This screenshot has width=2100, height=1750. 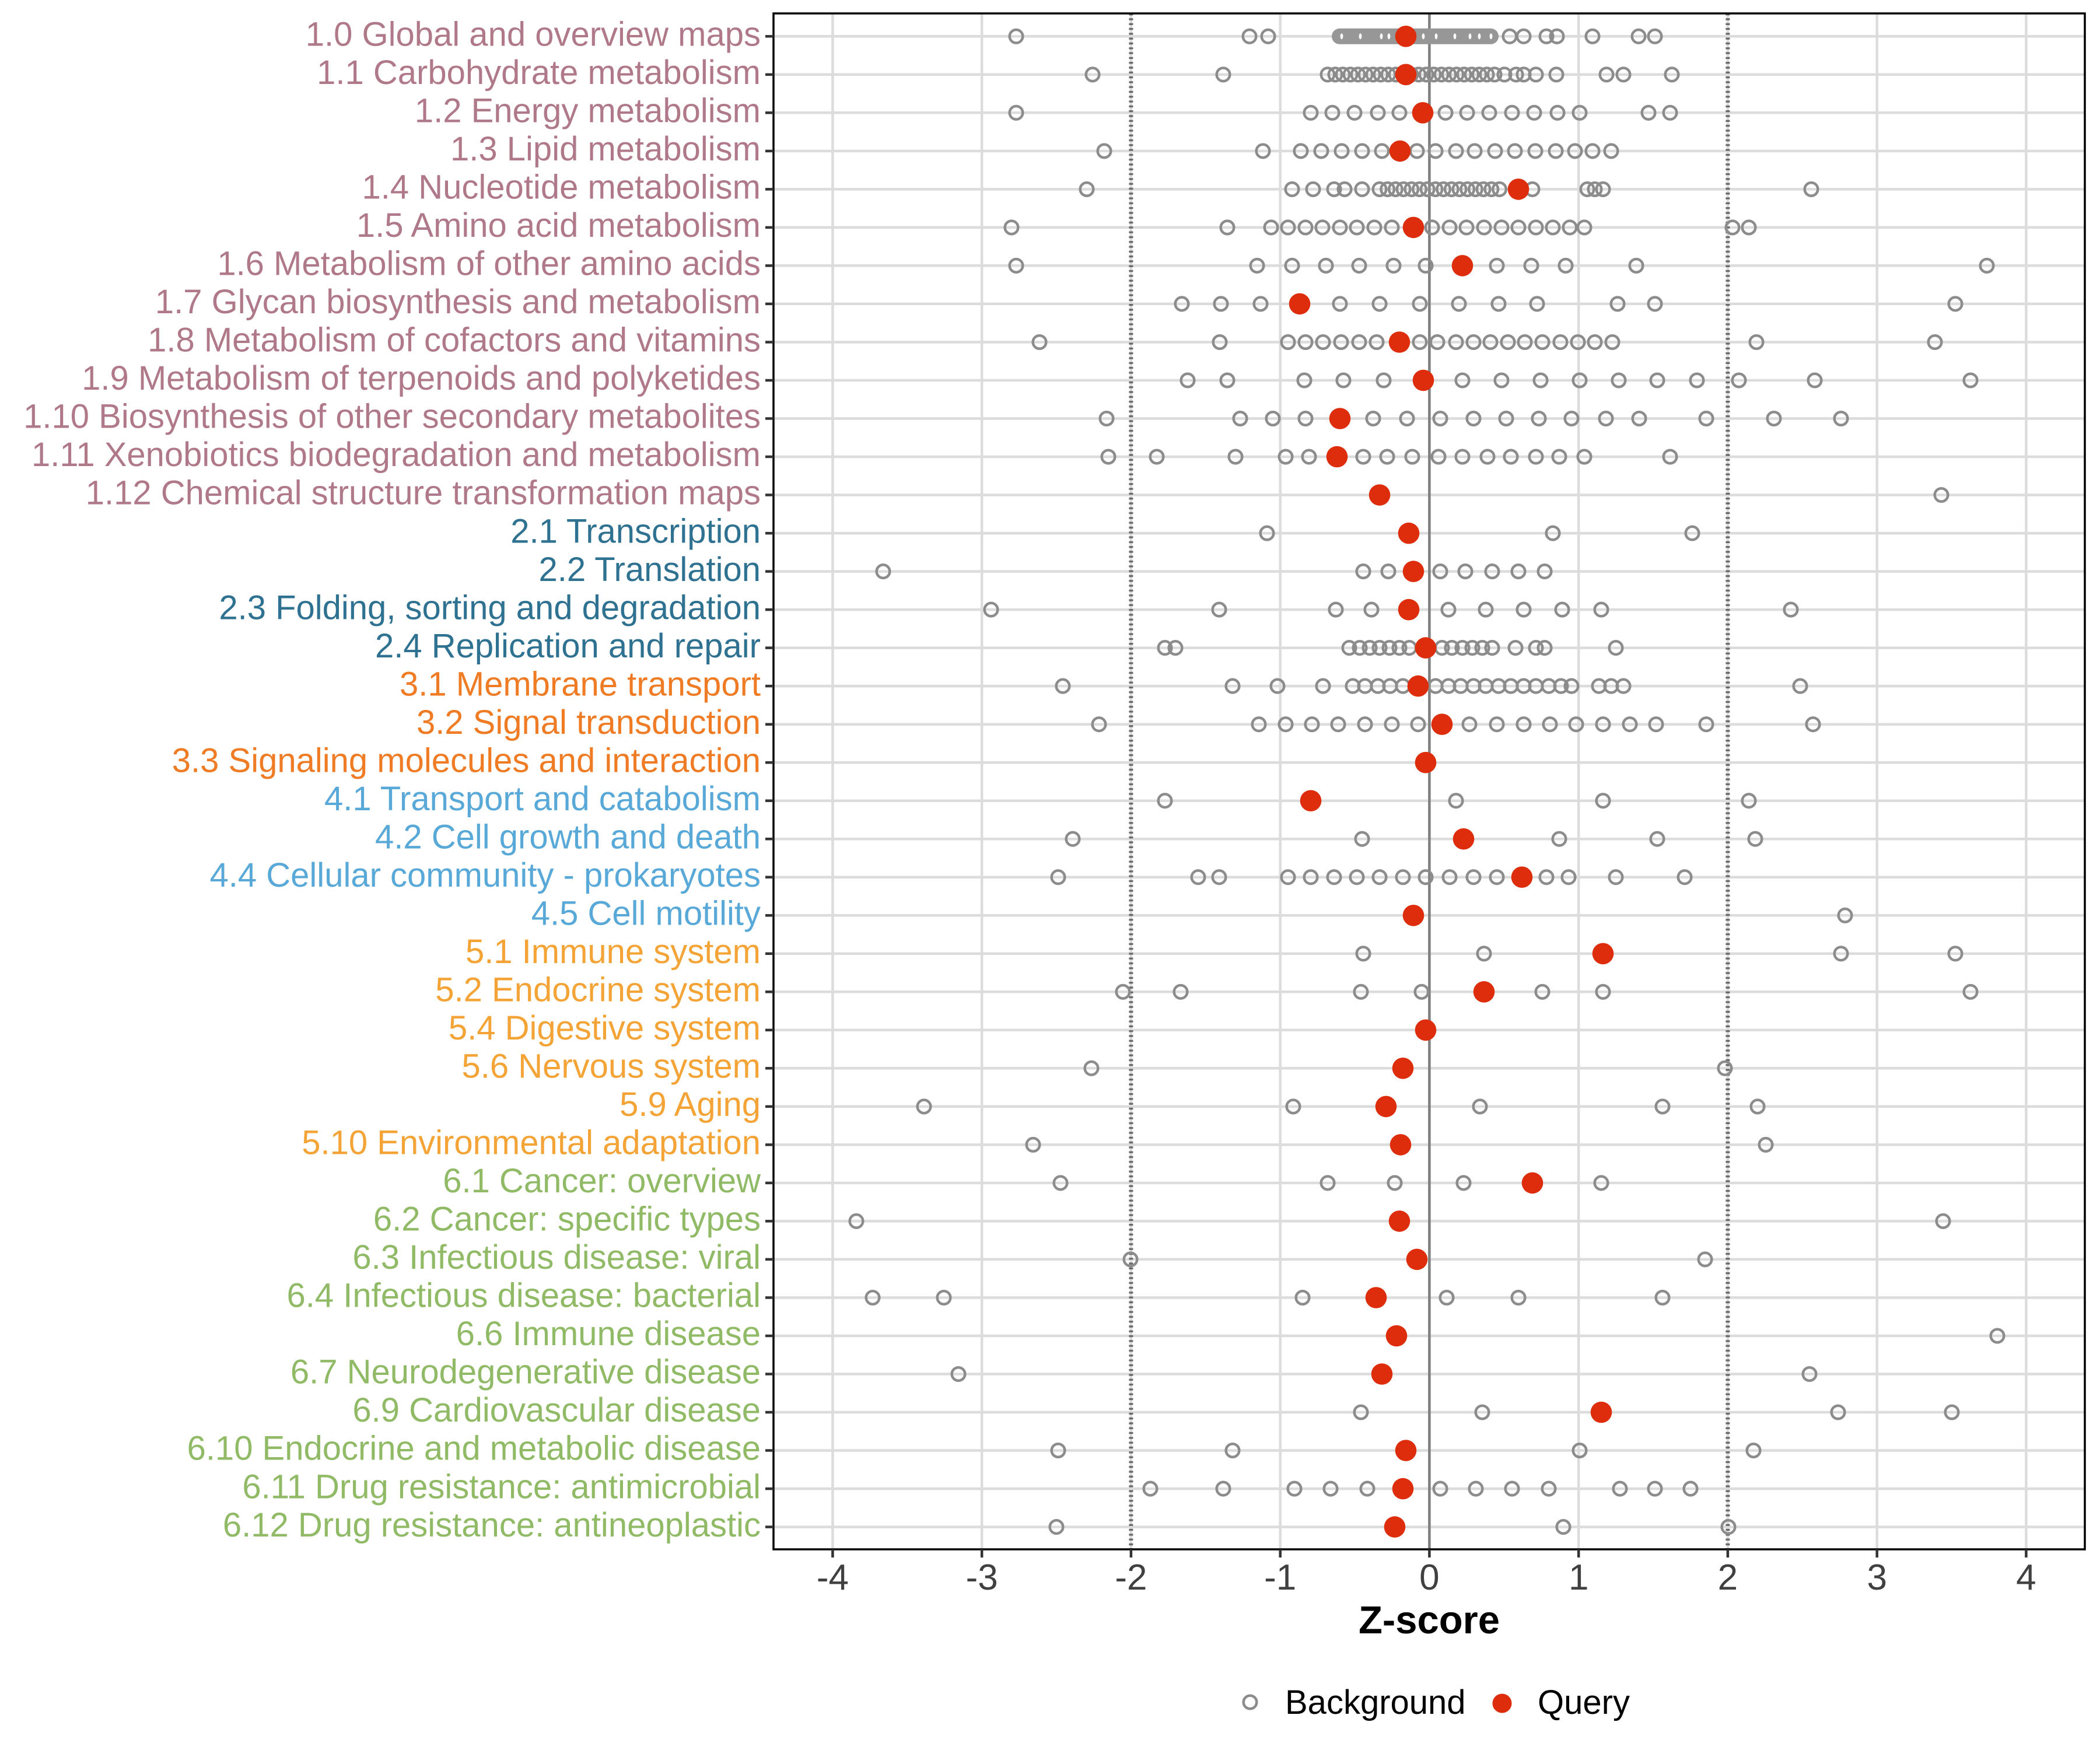 What do you see at coordinates (568, 837) in the screenshot?
I see `svg-text: 4.2 Cell growth and death` at bounding box center [568, 837].